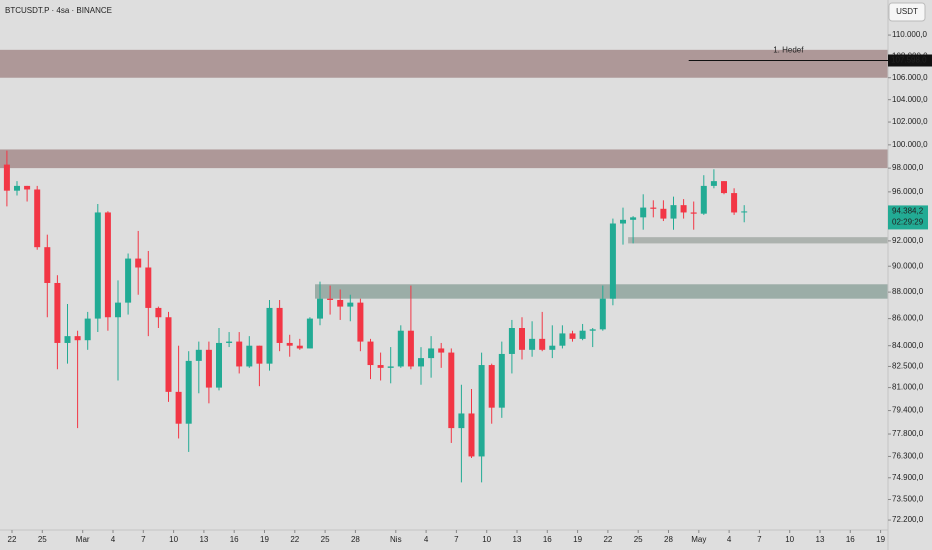  Describe the element at coordinates (788, 50) in the screenshot. I see `target-label: 1. Hedef` at that location.